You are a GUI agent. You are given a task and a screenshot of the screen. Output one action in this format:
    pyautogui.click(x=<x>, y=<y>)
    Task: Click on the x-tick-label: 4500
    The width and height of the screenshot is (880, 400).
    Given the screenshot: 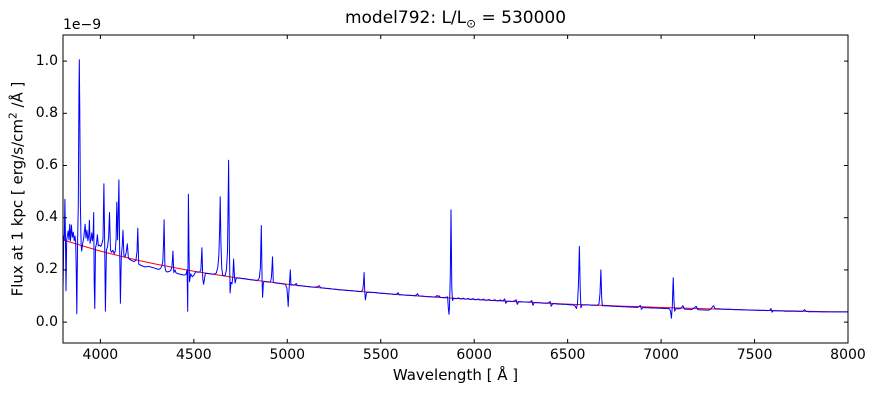 What is the action you would take?
    pyautogui.click(x=194, y=355)
    